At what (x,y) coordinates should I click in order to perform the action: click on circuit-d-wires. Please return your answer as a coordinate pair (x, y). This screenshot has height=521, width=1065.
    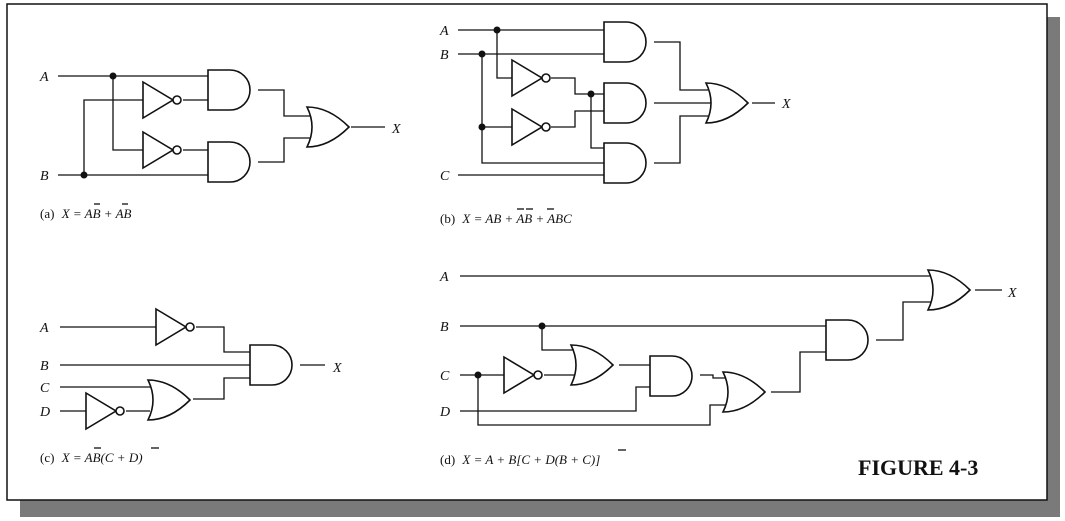
    Looking at the image, I should click on (731, 350).